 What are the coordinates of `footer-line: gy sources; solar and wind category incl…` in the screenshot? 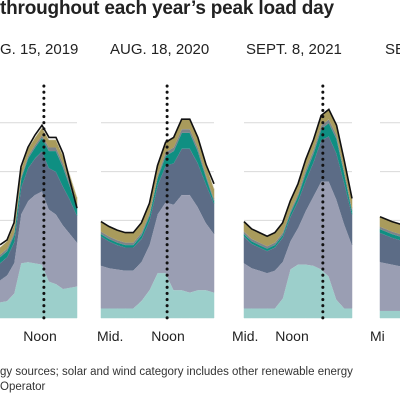 It's located at (176, 372).